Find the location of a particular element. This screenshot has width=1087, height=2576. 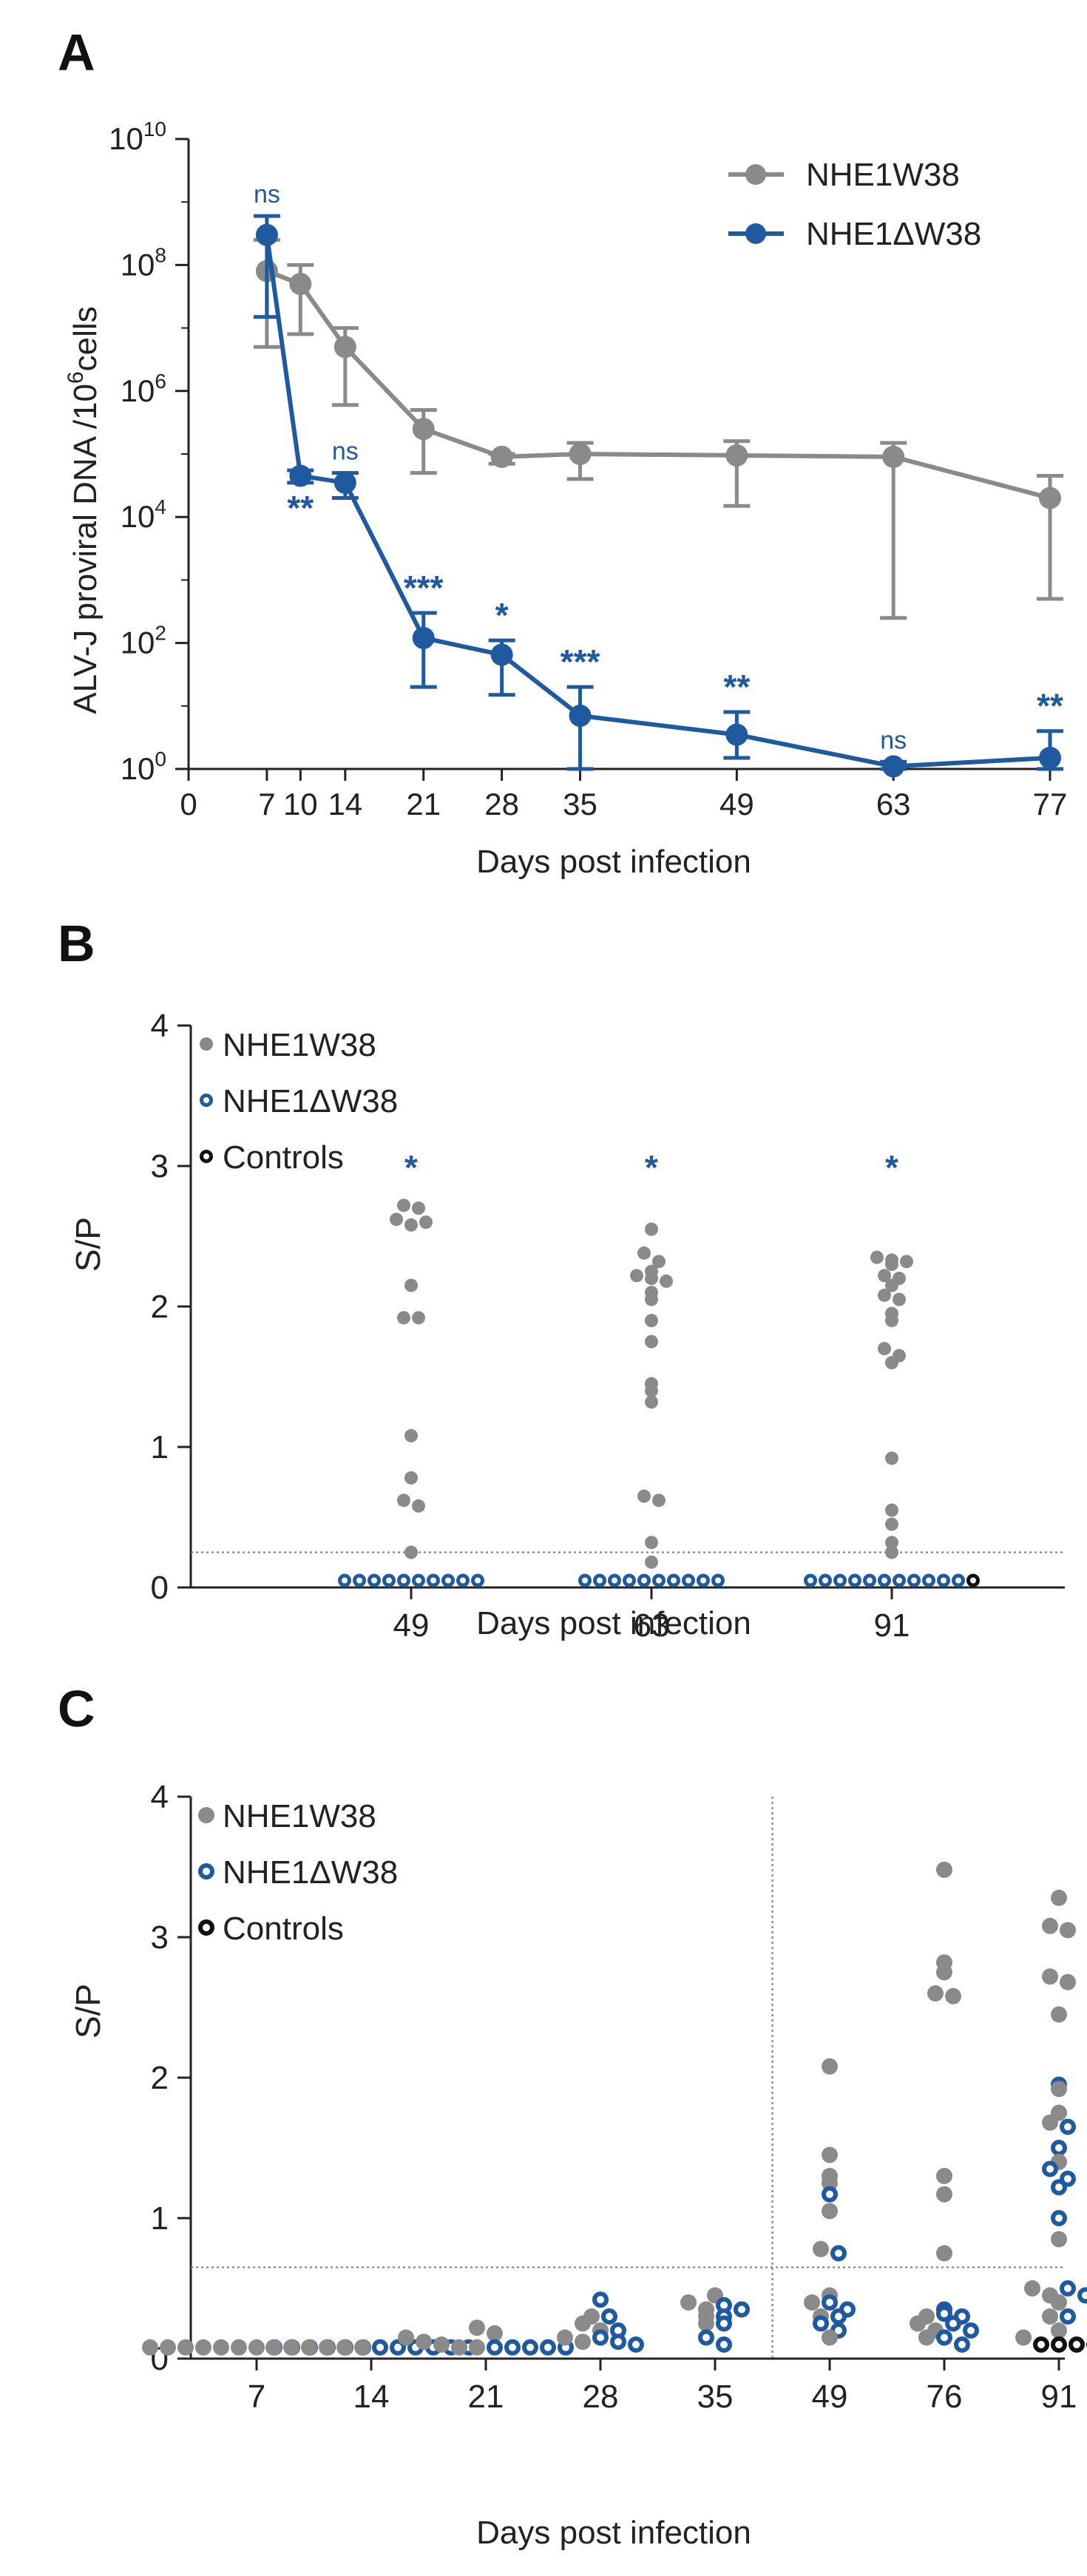

point-control is located at coordinates (1077, 2344).